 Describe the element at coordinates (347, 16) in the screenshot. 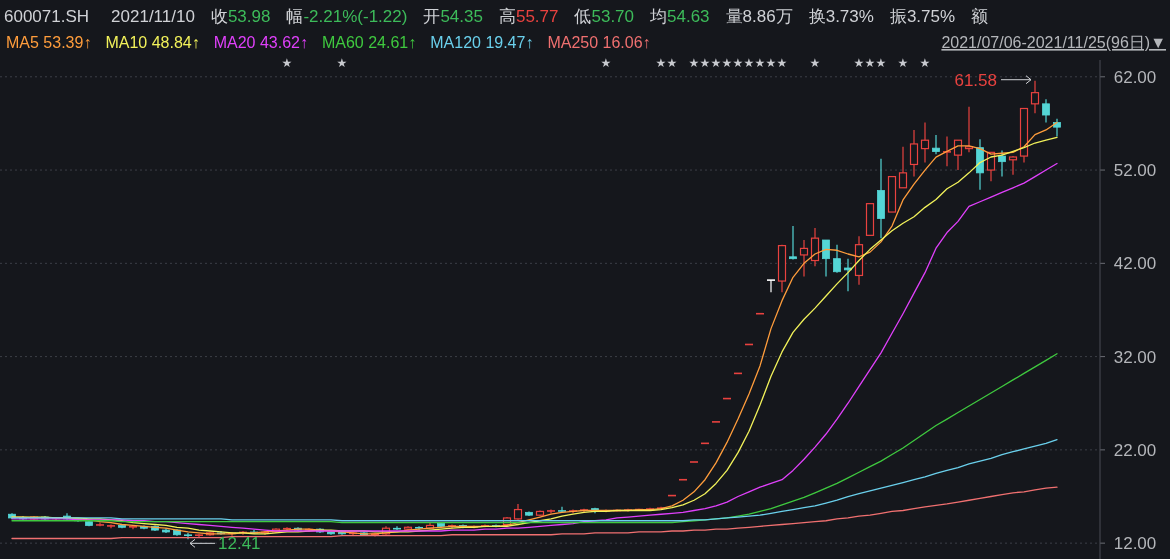

I see `text: 幅-2.21%(-1.22)` at that location.